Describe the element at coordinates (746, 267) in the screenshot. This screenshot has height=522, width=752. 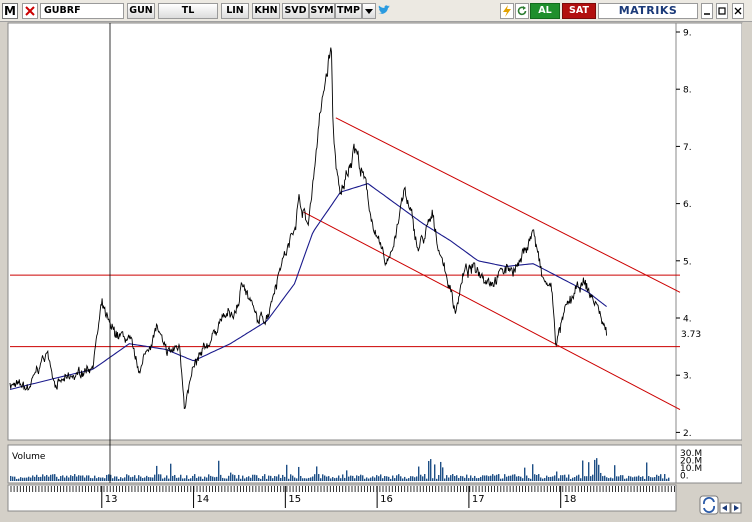
I see `right-scrollbar` at that location.